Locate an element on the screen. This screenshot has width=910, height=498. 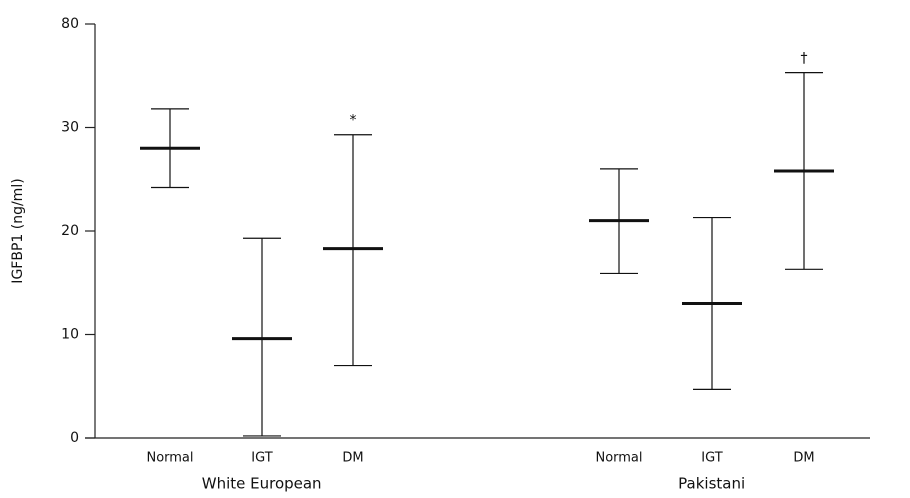
group-label: White European is located at coordinates (262, 484).